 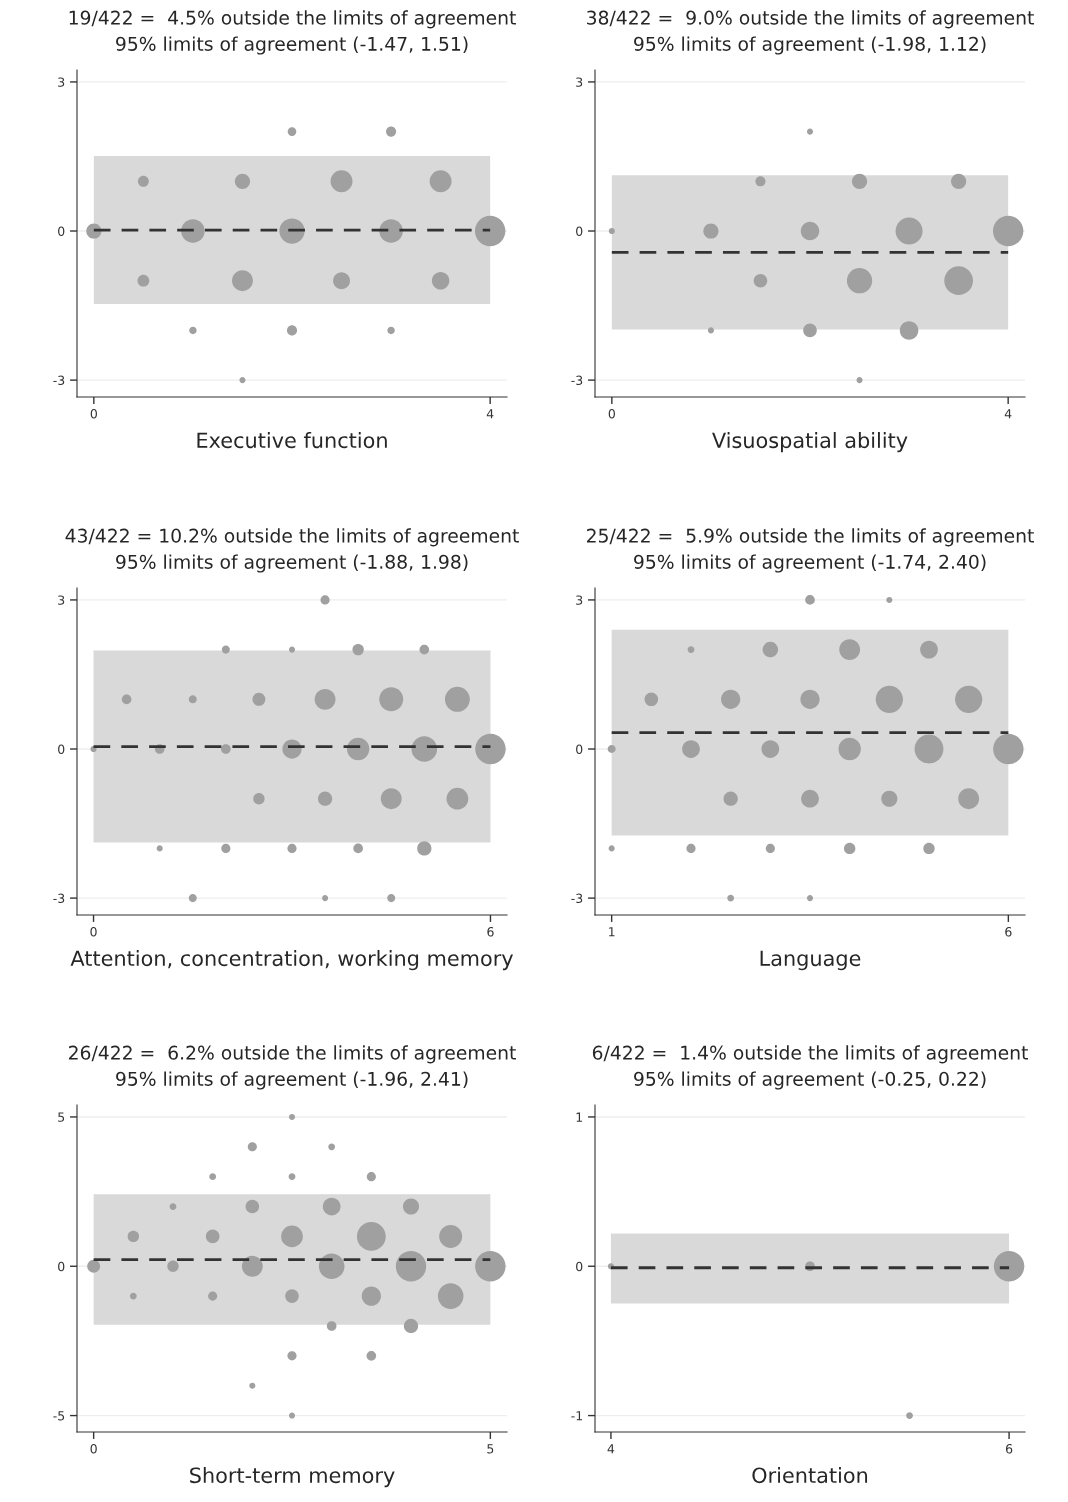 I want to click on chart-subtitle: 95% limits of agreement (-1.47, 1.51), so click(x=292, y=45).